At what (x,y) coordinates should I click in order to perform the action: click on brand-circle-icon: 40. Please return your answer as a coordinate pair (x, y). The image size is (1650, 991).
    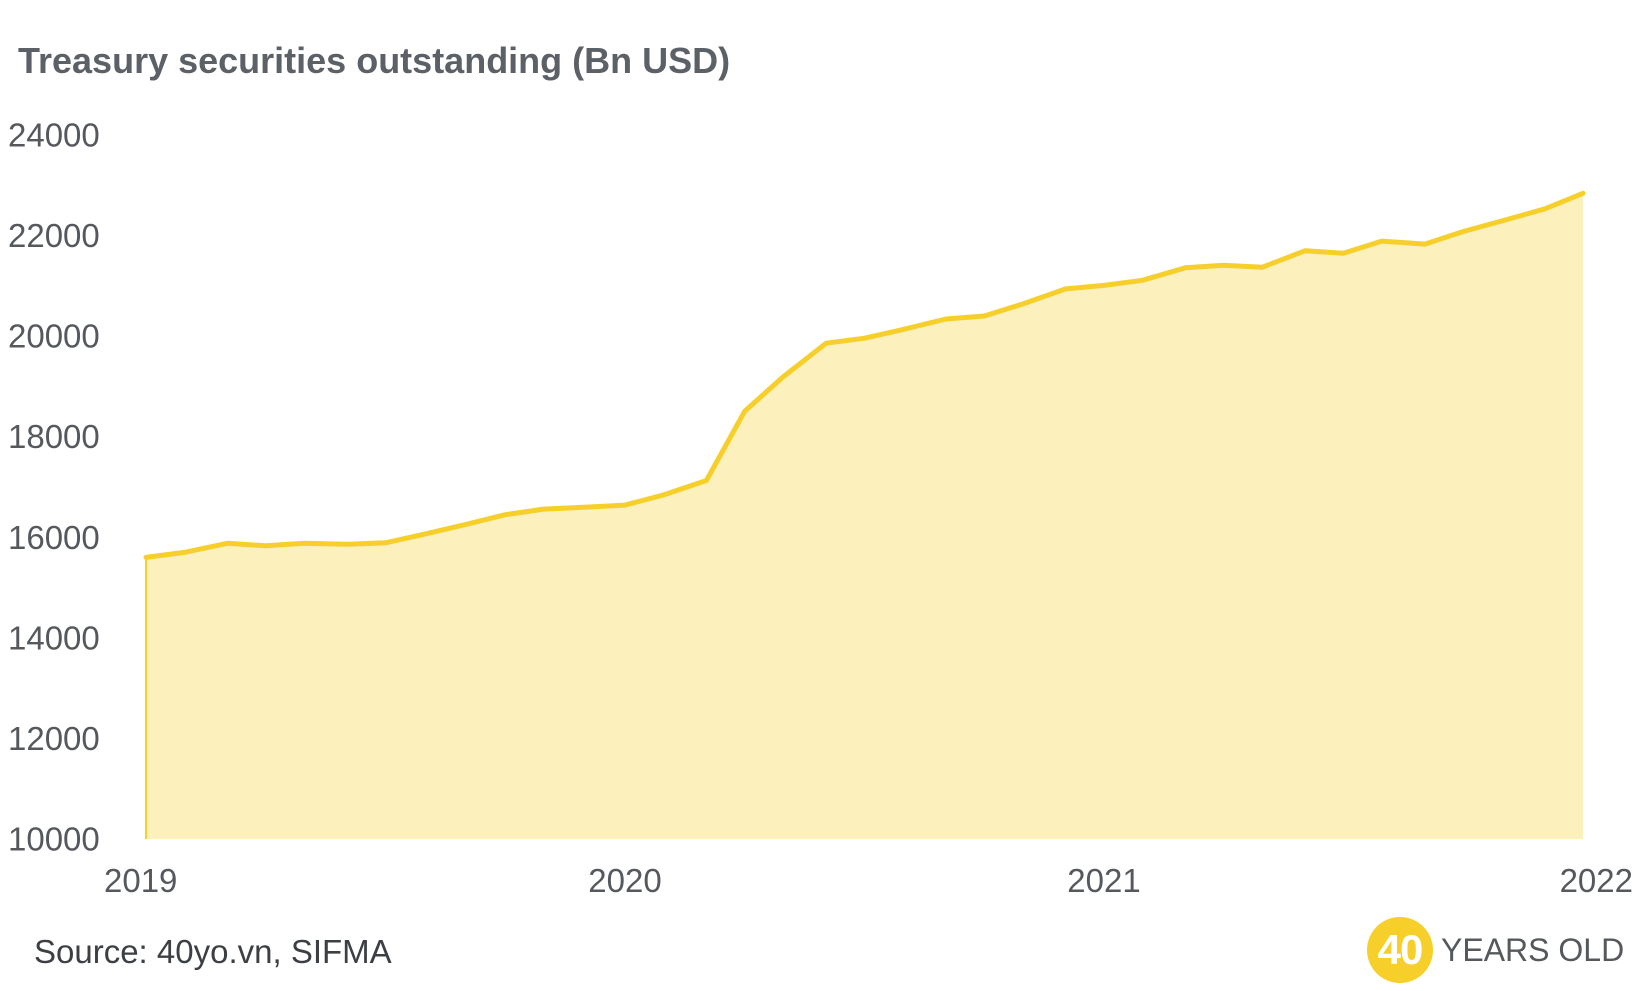
    Looking at the image, I should click on (1400, 950).